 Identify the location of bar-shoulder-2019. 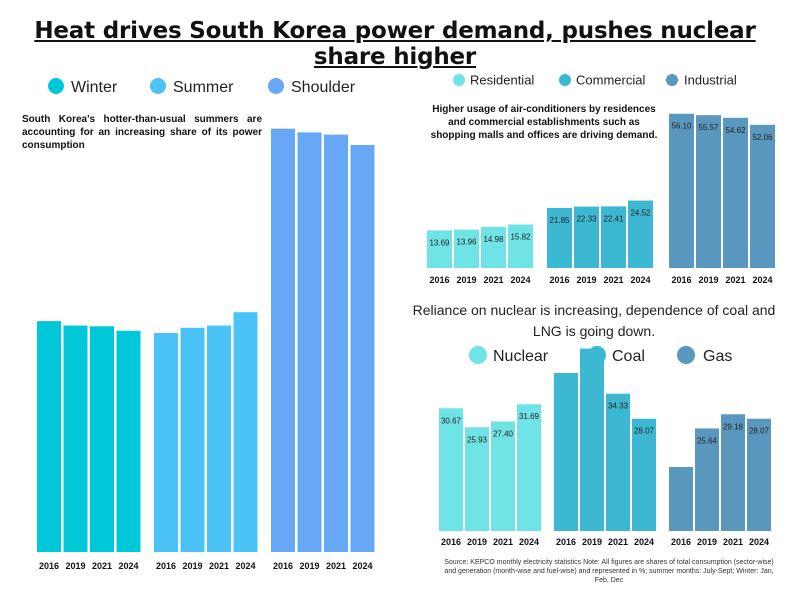
(309, 342).